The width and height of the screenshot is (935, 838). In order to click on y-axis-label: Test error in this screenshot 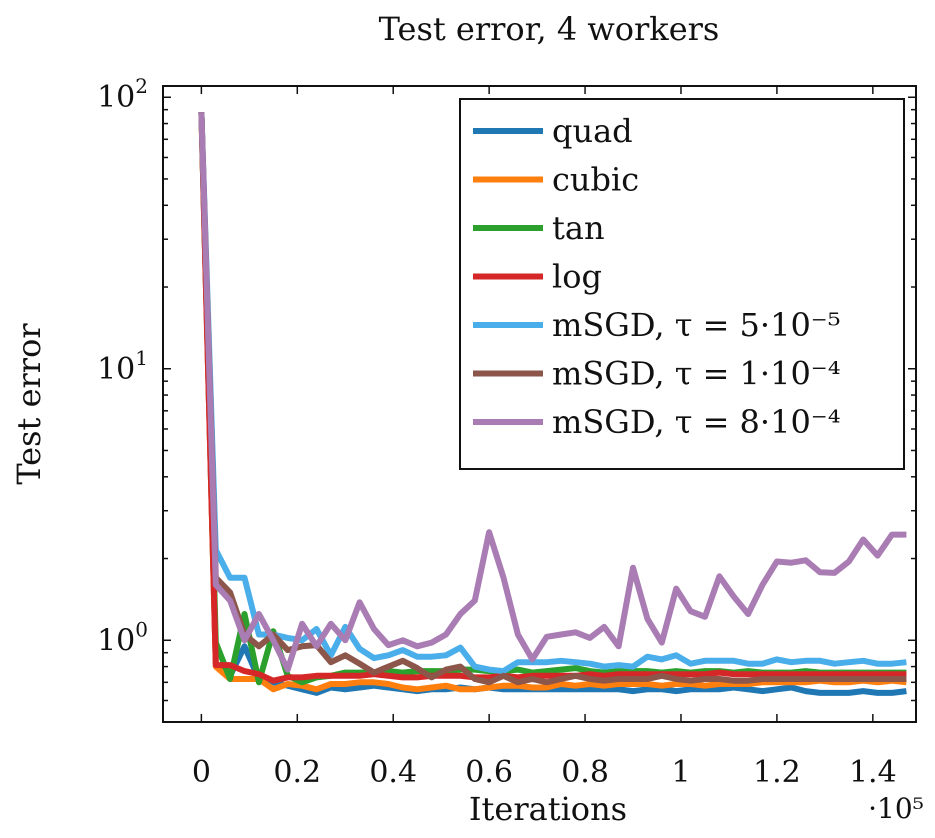, I will do `click(29, 404)`.